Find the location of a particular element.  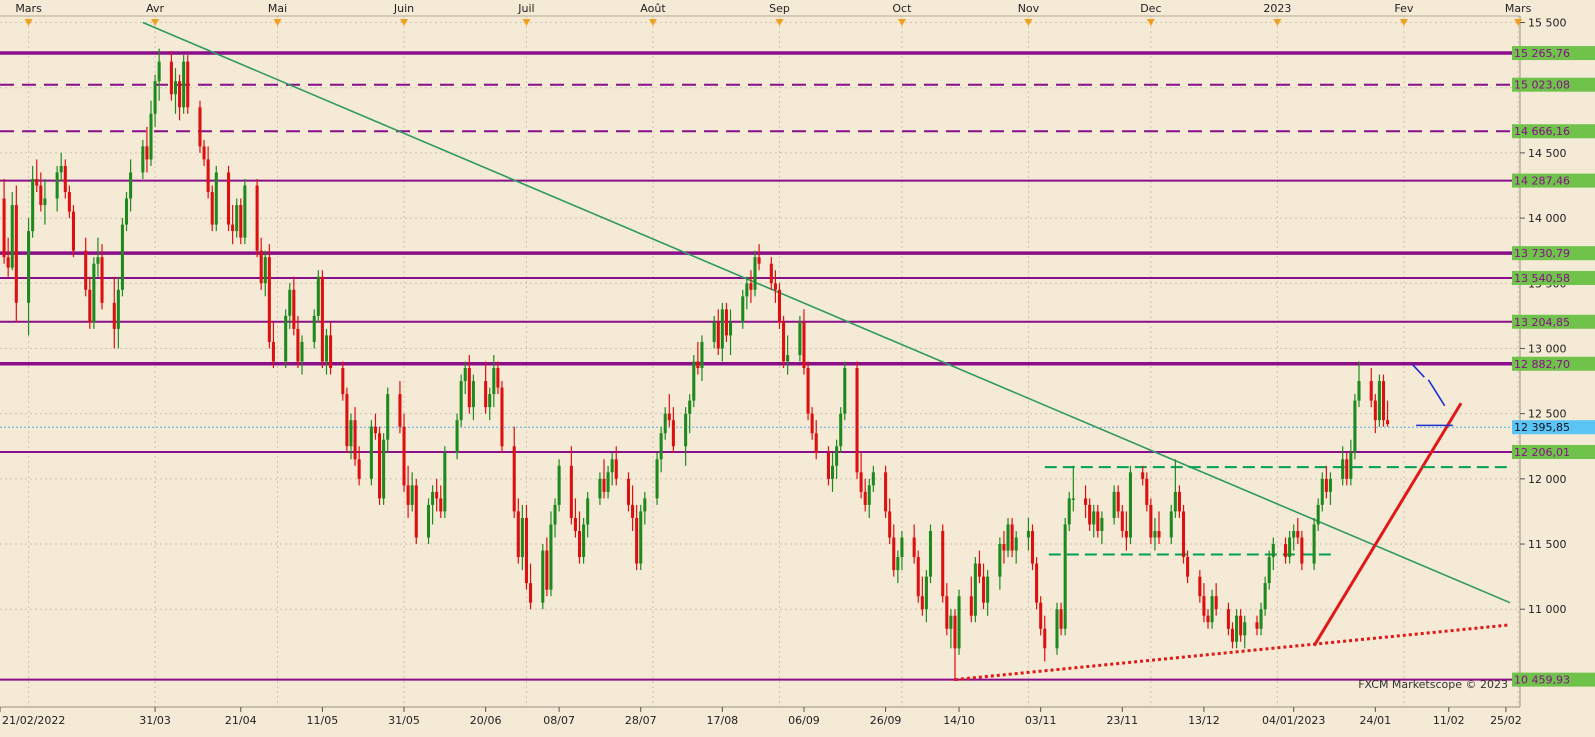

month-label: Dec is located at coordinates (1150, 8).